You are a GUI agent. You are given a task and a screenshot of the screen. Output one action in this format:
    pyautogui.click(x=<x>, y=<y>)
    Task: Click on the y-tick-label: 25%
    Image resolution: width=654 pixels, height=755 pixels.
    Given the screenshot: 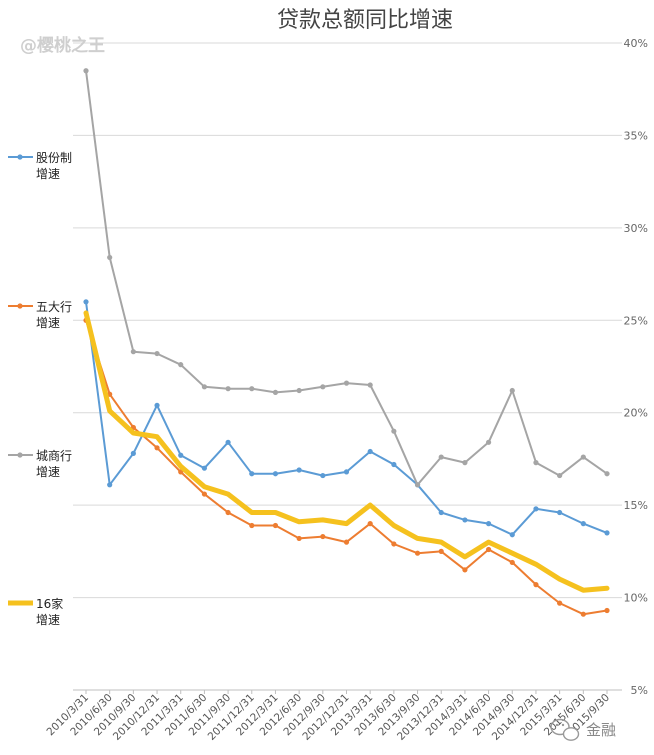 What is the action you would take?
    pyautogui.click(x=636, y=320)
    